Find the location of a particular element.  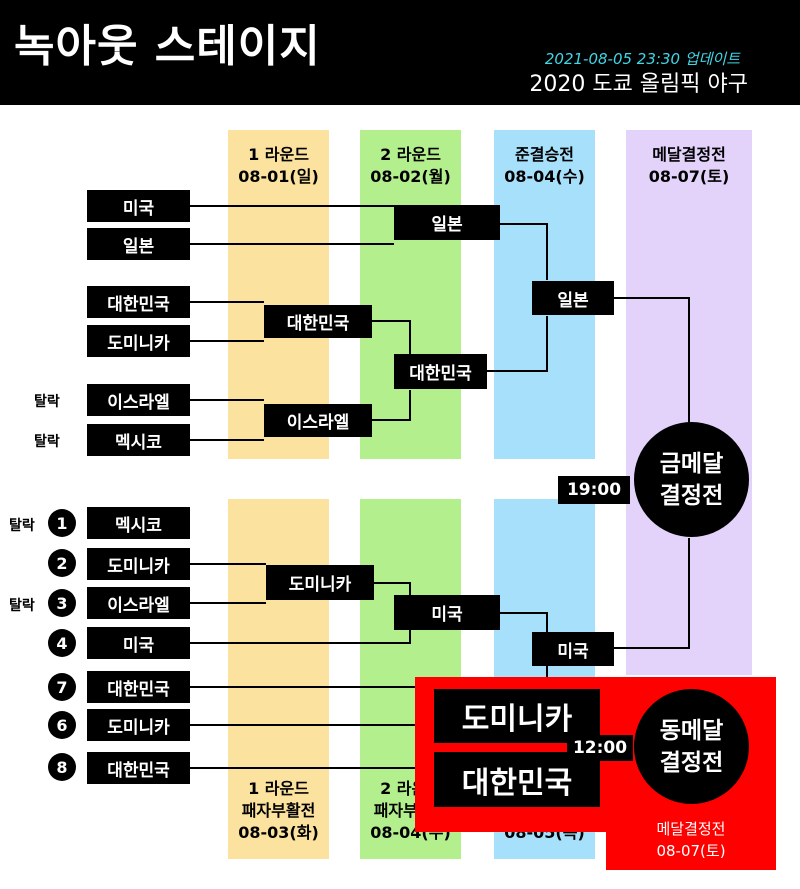

column-header-line1: 1 라운드 is located at coordinates (278, 154).